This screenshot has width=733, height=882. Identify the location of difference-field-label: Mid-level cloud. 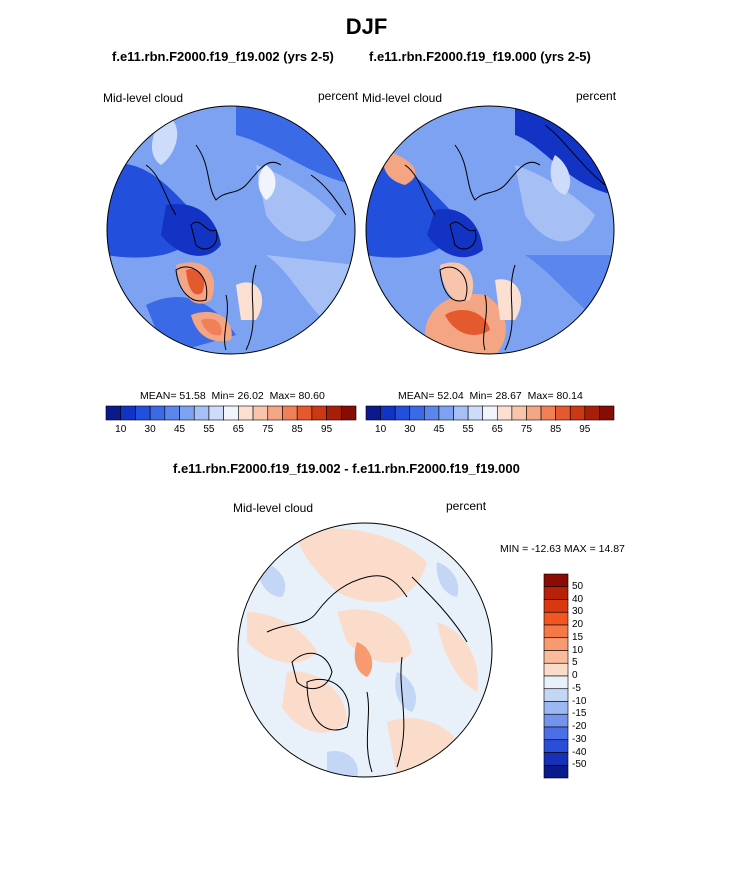
(273, 508).